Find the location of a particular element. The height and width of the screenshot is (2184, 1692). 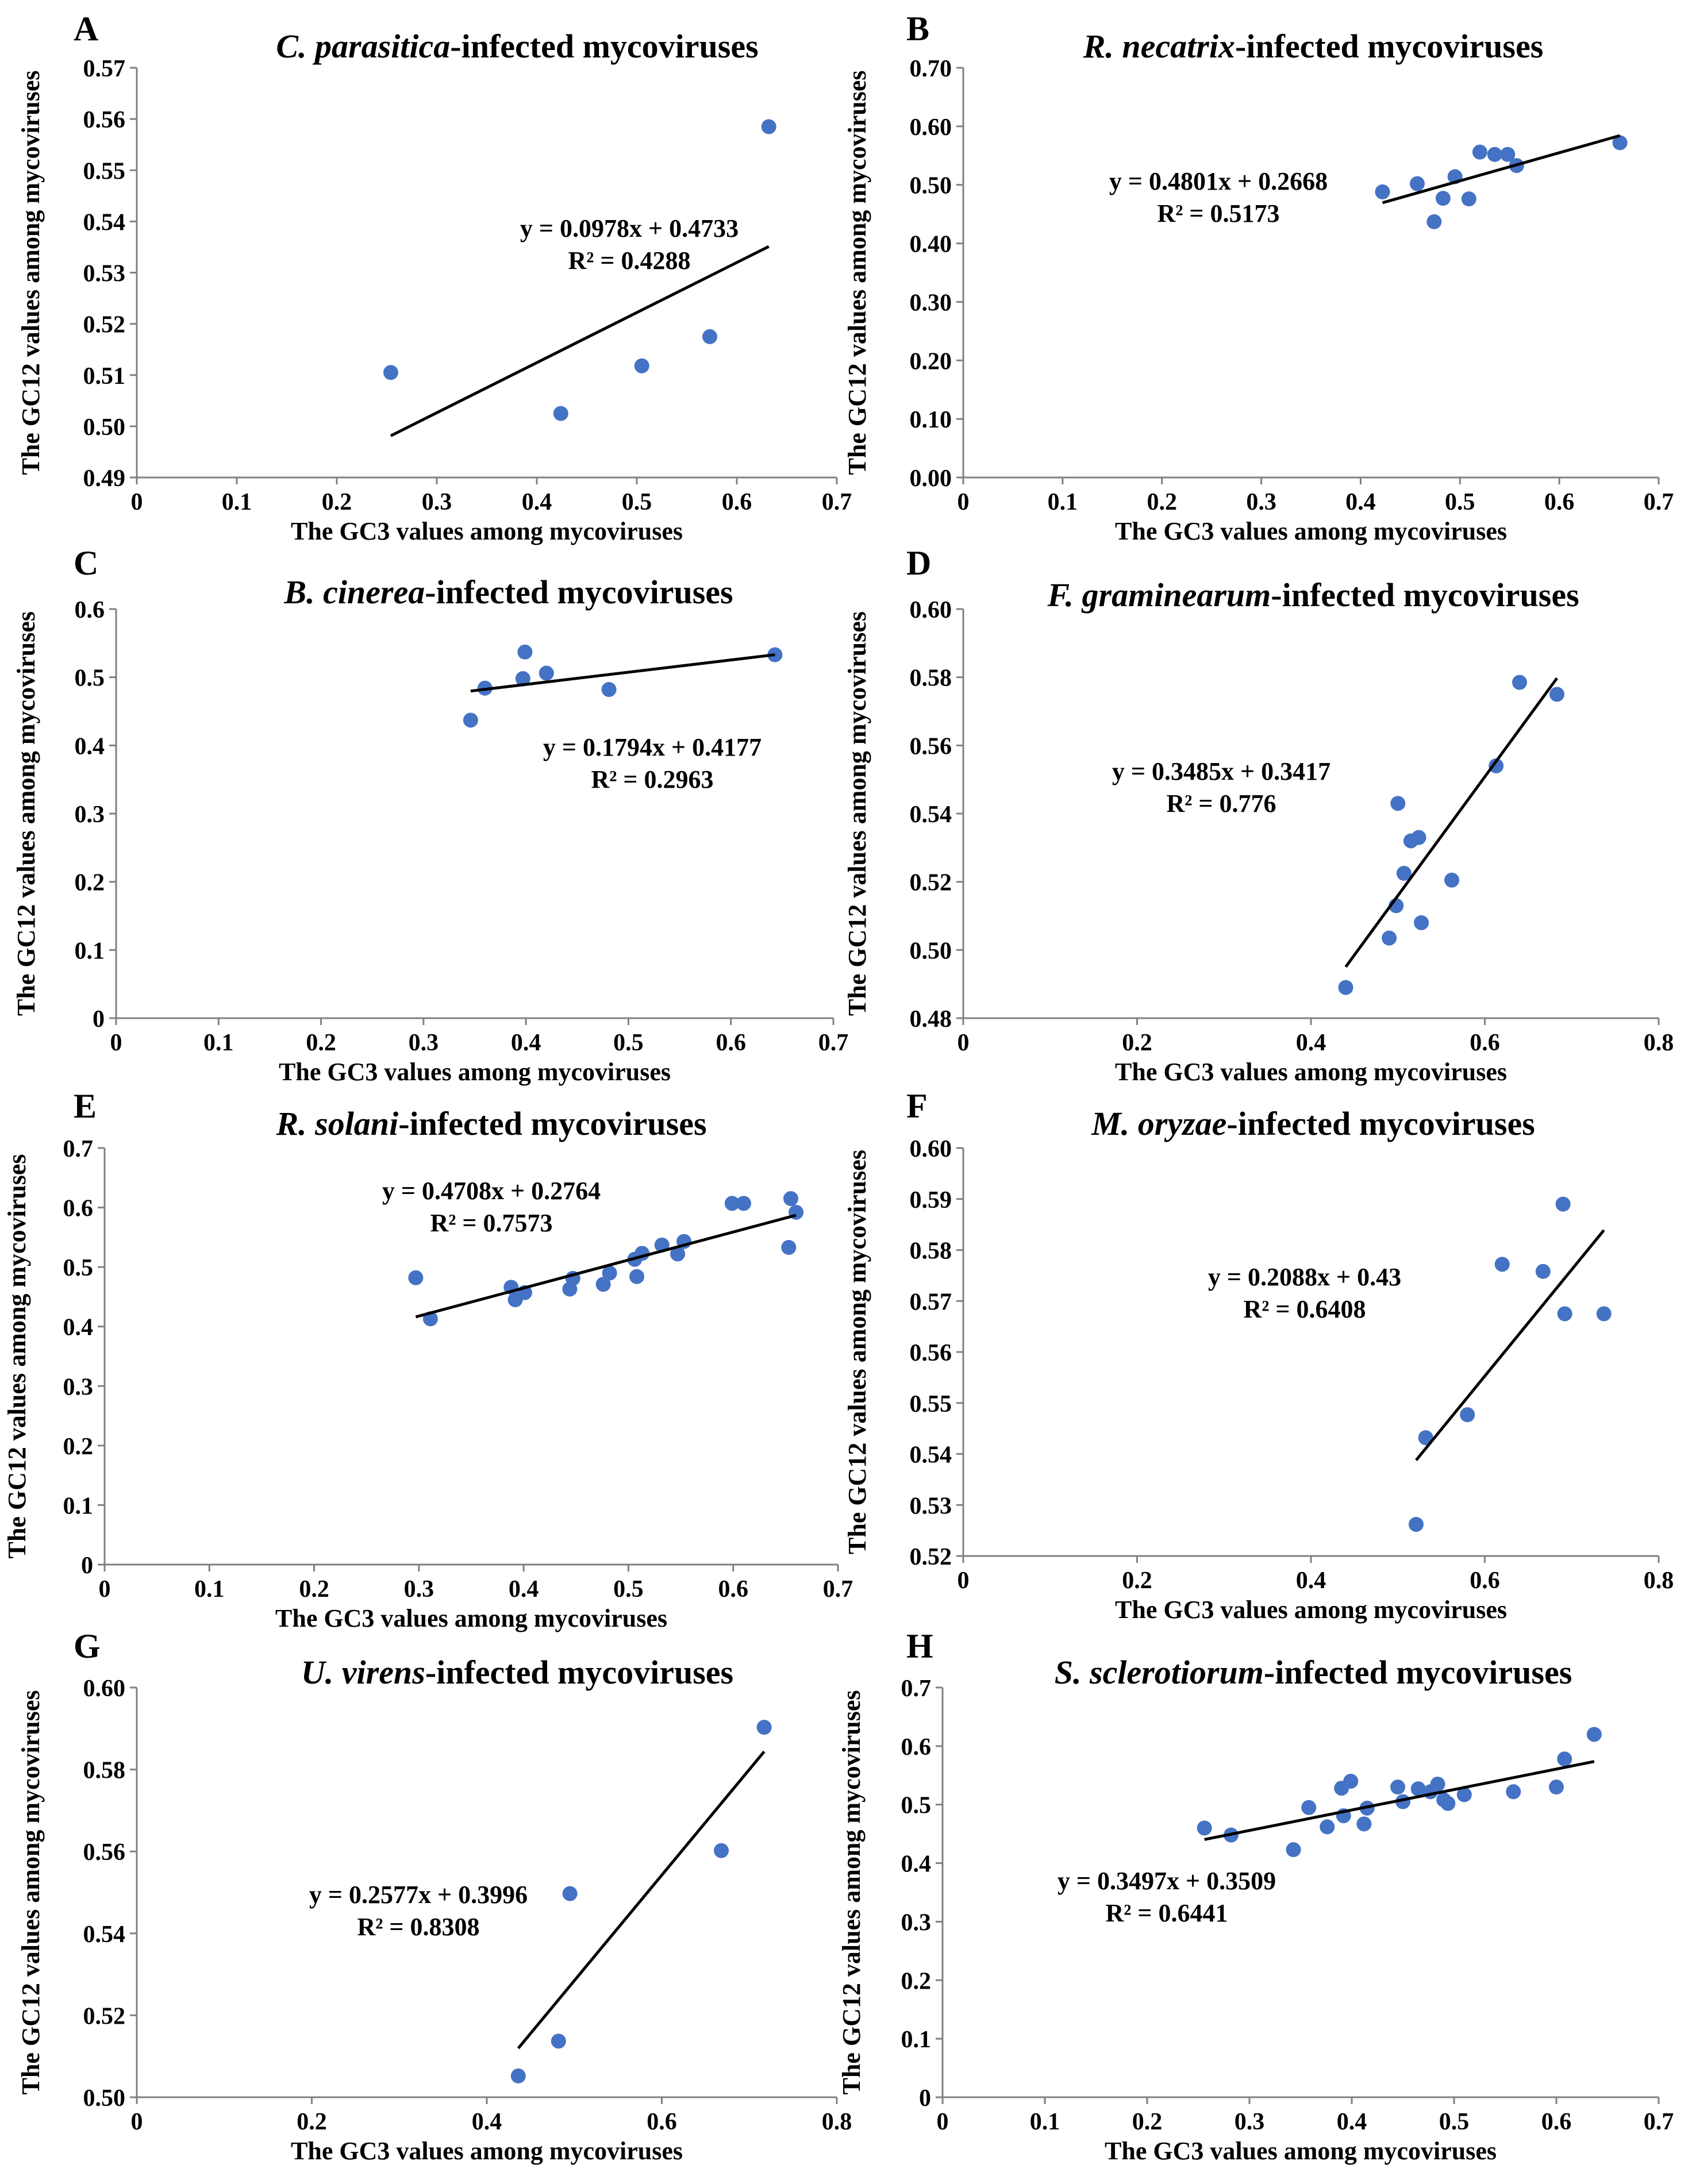

x-tick-label: 0.5 is located at coordinates (628, 1043).